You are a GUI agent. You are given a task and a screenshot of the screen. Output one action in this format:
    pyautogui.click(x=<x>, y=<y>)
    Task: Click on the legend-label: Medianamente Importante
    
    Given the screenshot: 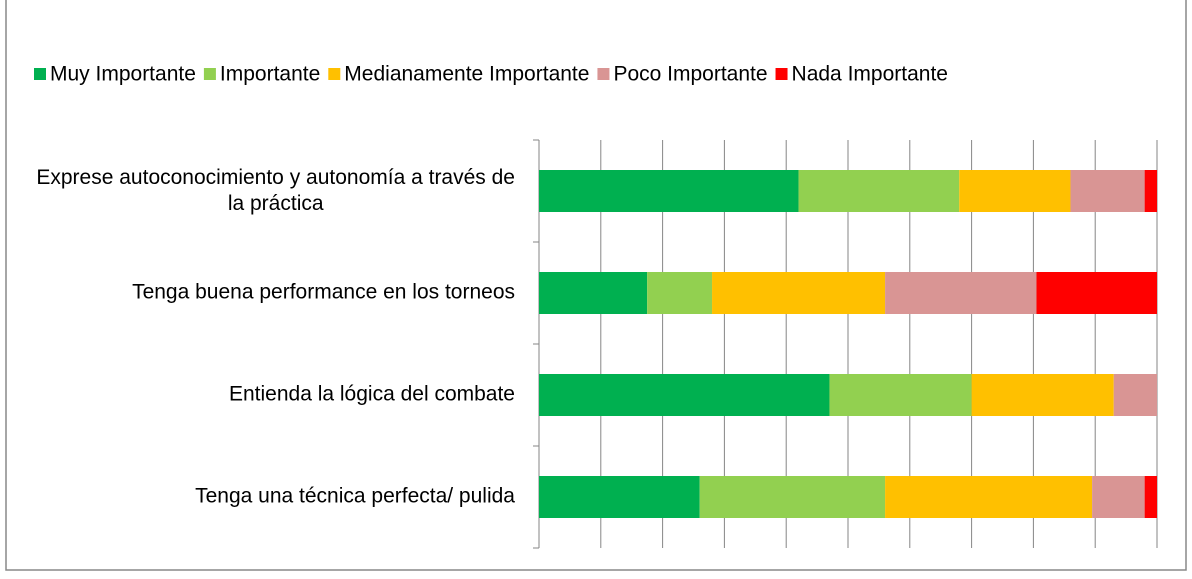 What is the action you would take?
    pyautogui.click(x=466, y=74)
    